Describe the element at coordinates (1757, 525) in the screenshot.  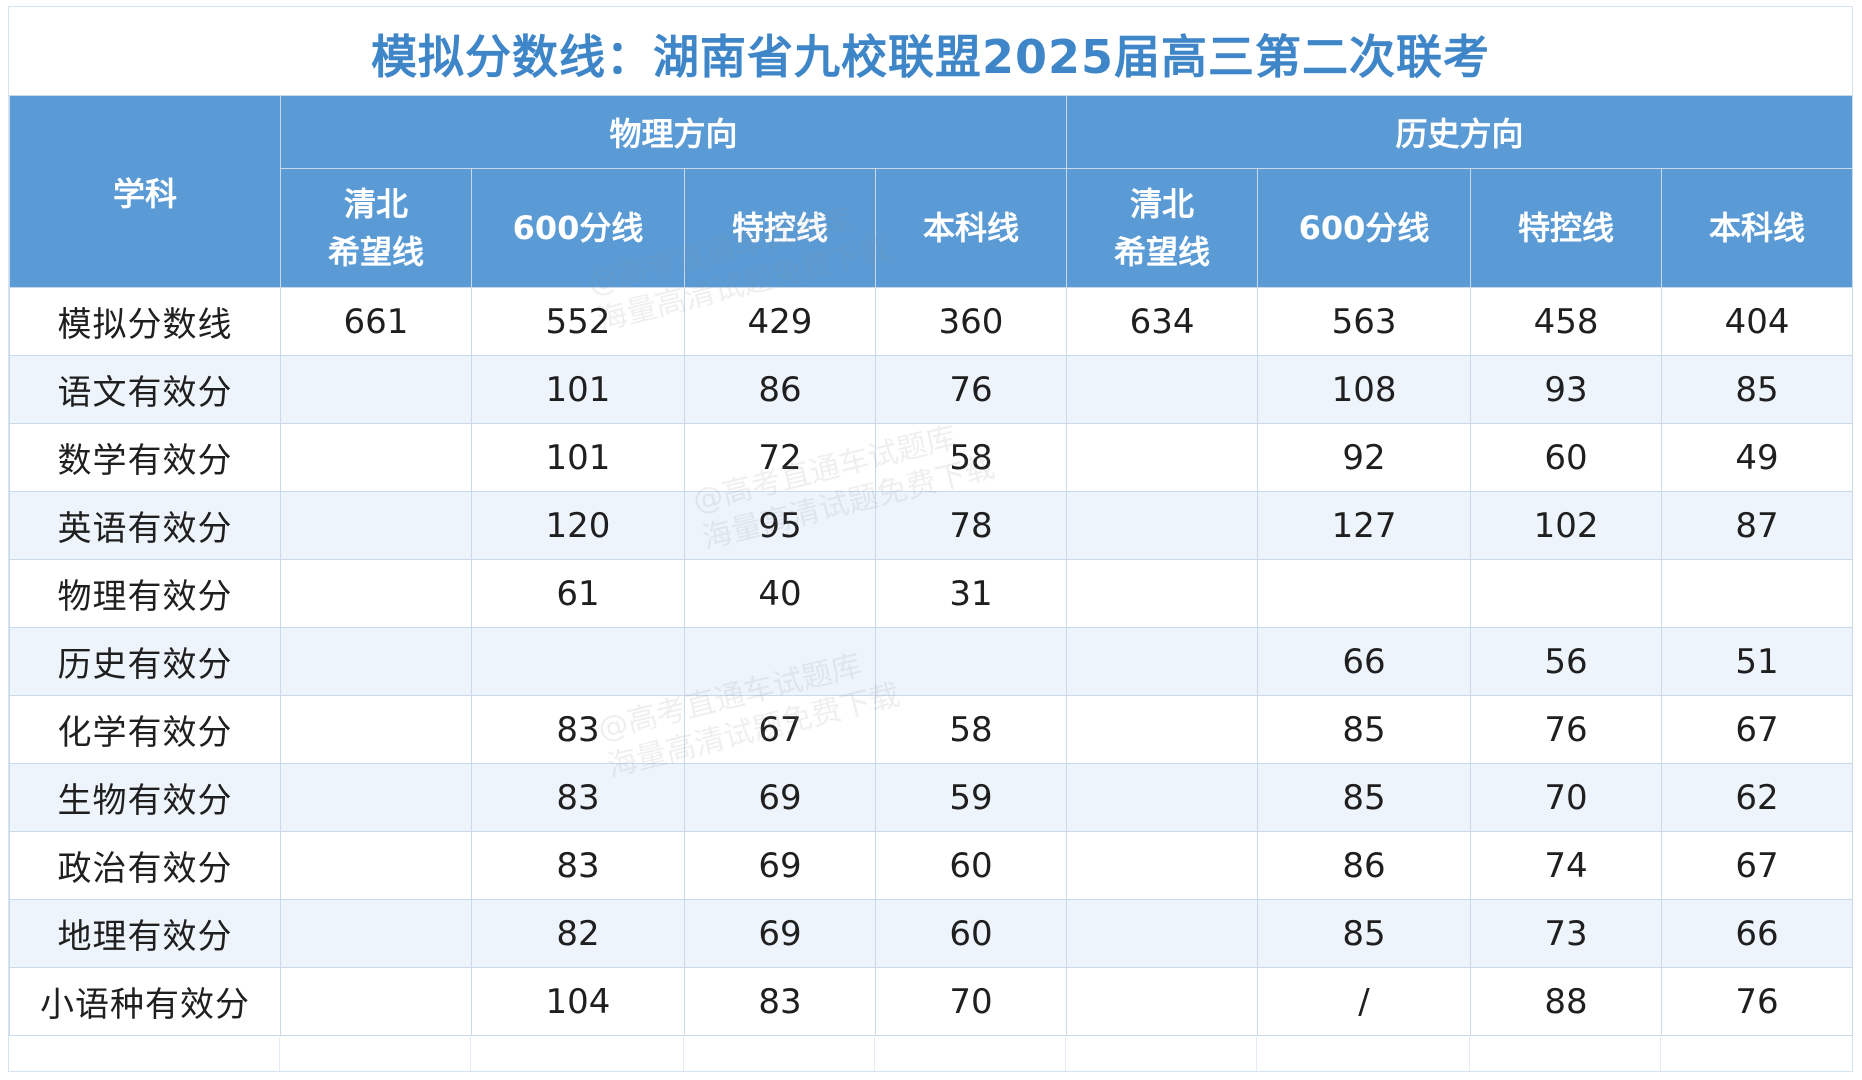
I see `score-cell: 87` at that location.